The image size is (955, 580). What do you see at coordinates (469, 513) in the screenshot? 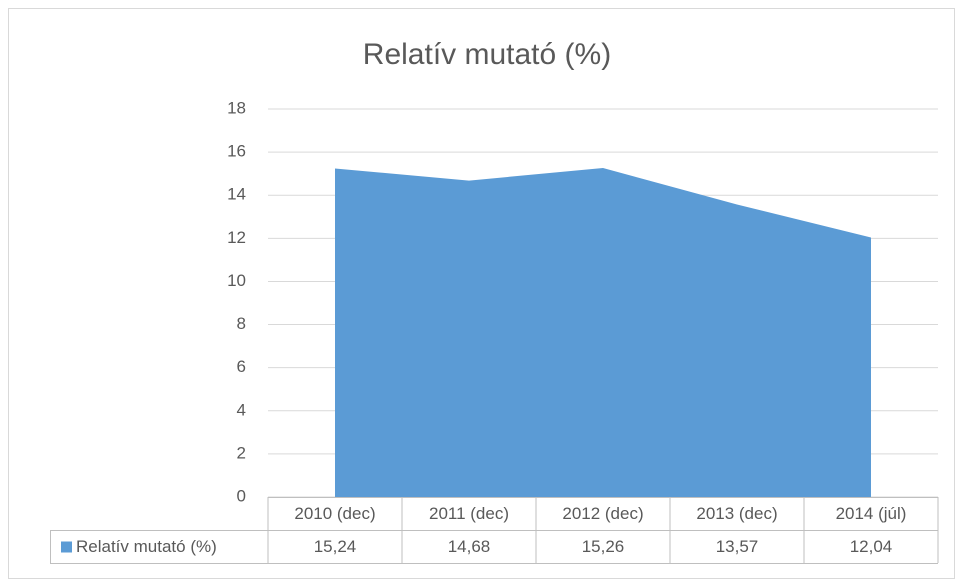
I see `x-tick-label: 2011 (dec)` at bounding box center [469, 513].